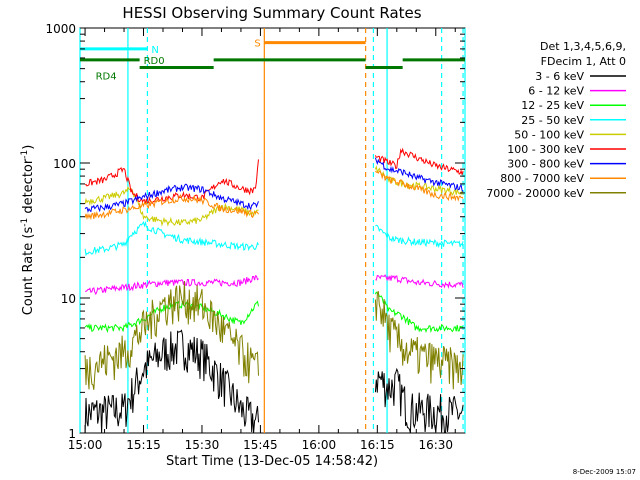 This screenshot has width=640, height=480. I want to click on y-tick-label: 1000, so click(60, 29).